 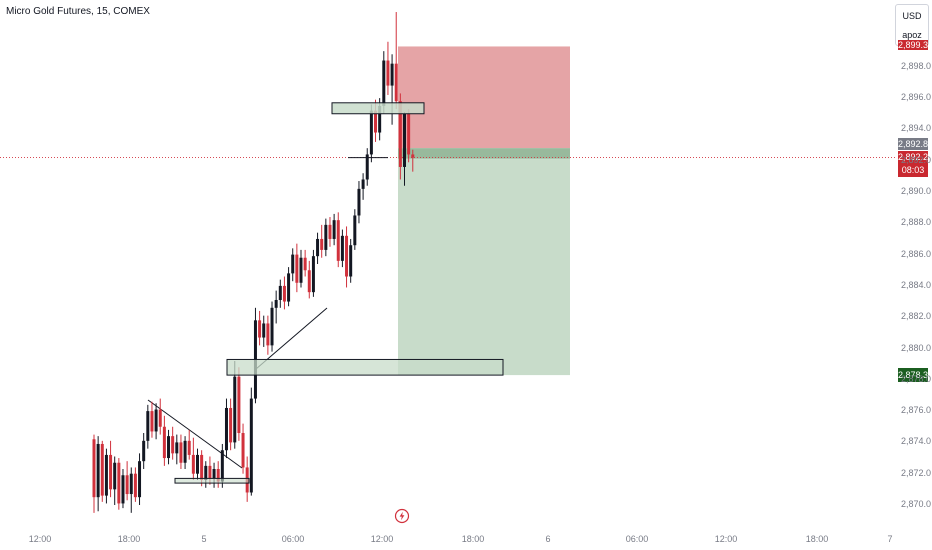 What do you see at coordinates (365, 367) in the screenshot?
I see `demand-zone-box` at bounding box center [365, 367].